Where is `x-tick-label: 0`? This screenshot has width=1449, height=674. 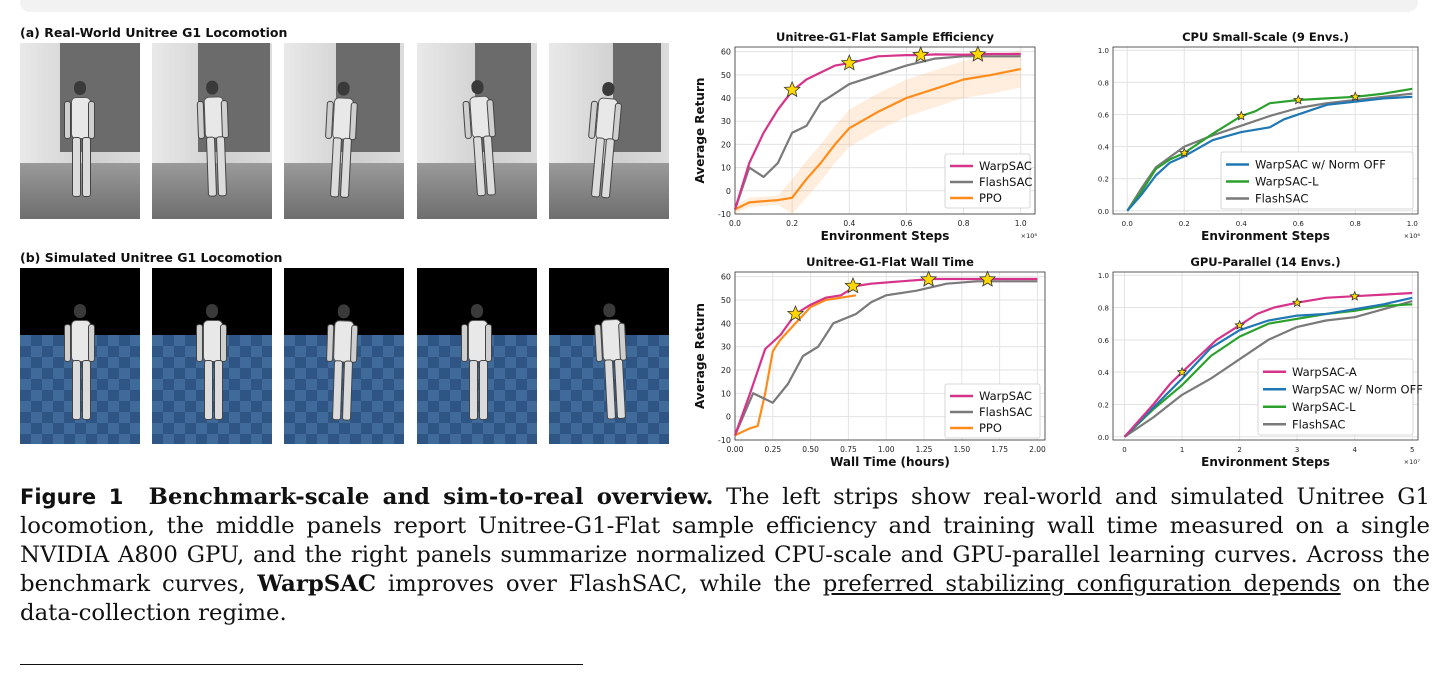
x-tick-label: 0 is located at coordinates (1124, 450).